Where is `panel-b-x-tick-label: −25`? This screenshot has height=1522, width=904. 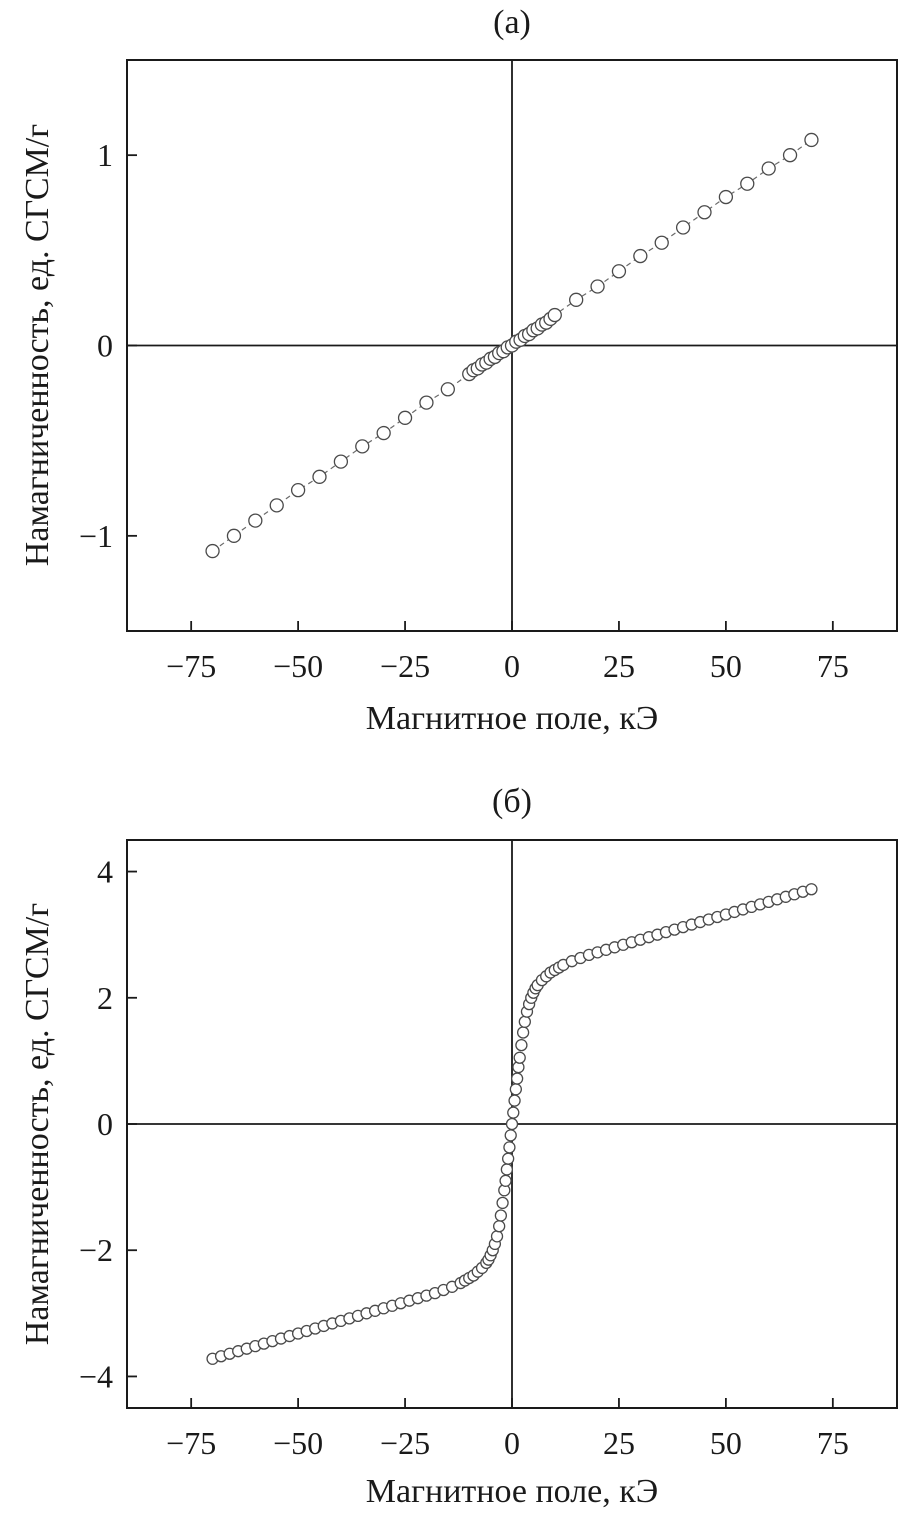
panel-b-x-tick-label: −25 is located at coordinates (405, 1443).